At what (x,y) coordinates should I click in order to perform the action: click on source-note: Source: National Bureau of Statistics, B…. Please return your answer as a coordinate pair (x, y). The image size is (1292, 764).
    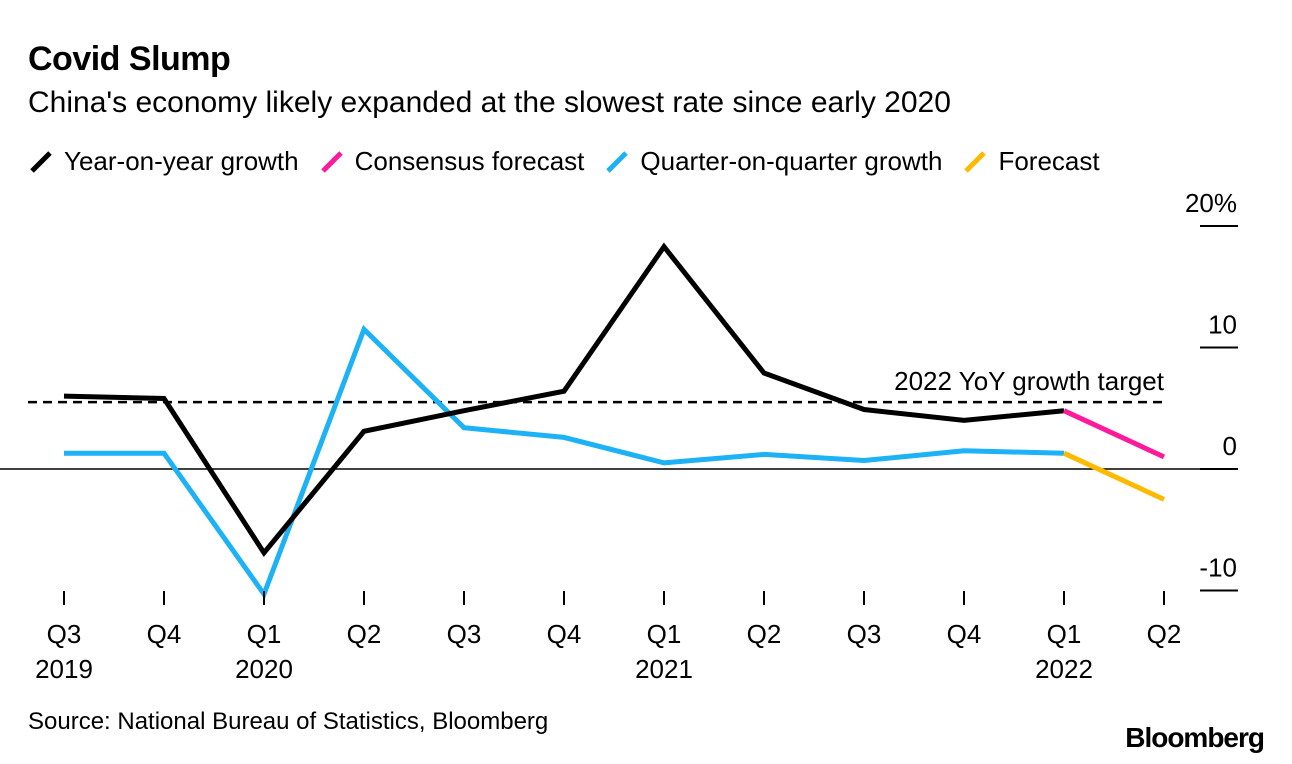
    Looking at the image, I should click on (288, 721).